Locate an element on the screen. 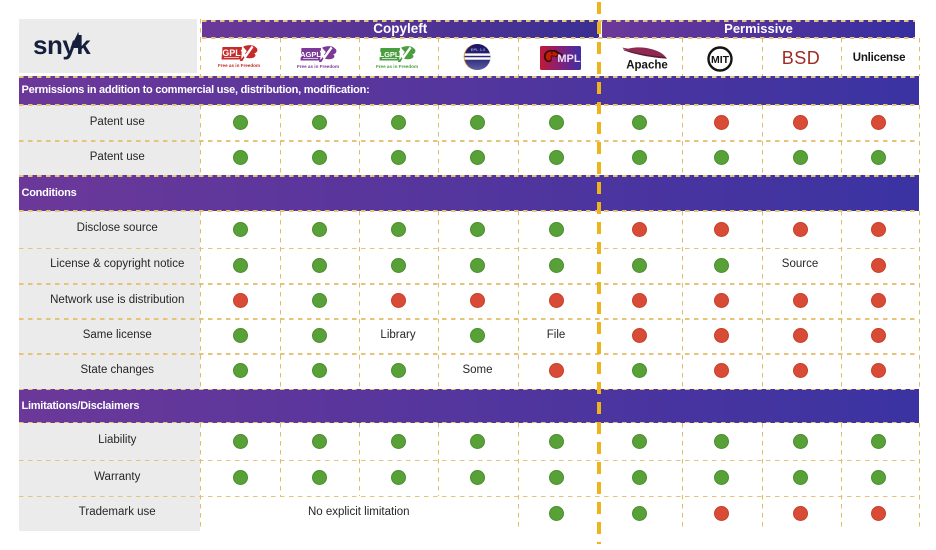  svg-text: MPL is located at coordinates (569, 59).